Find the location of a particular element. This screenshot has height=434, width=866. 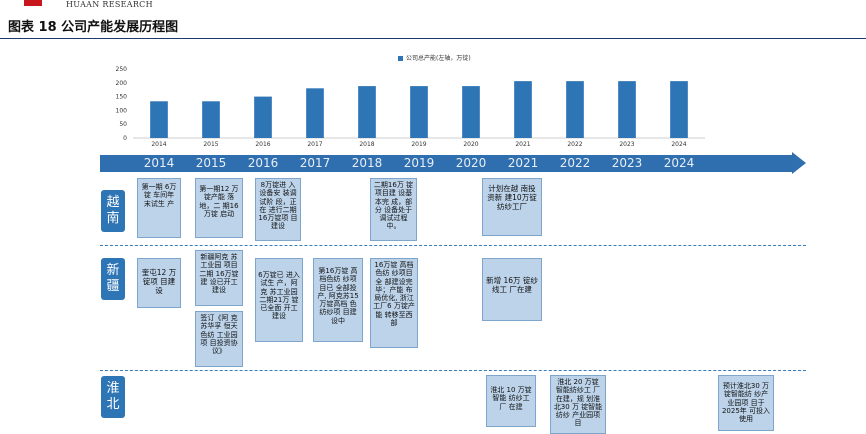

region-xinjiang: 新疆 is located at coordinates (113, 279).